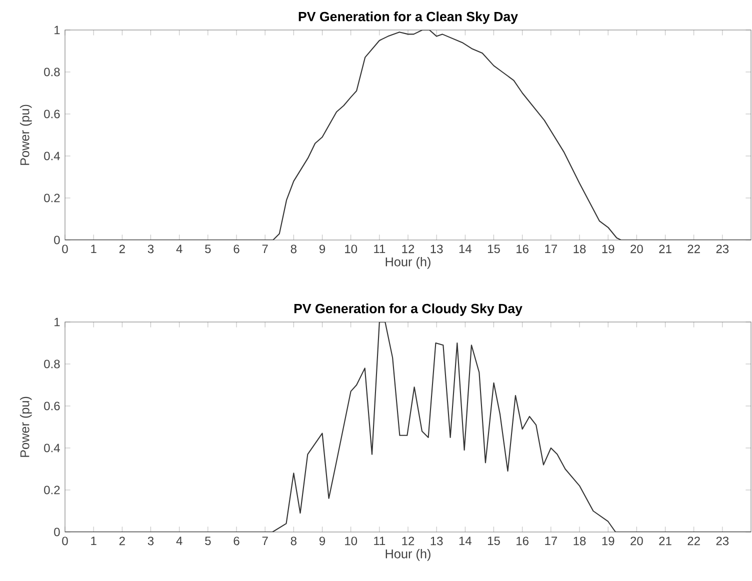 This screenshot has width=752, height=581. What do you see at coordinates (408, 18) in the screenshot?
I see `chart-title: PV Generation for a Clean Sky Day` at bounding box center [408, 18].